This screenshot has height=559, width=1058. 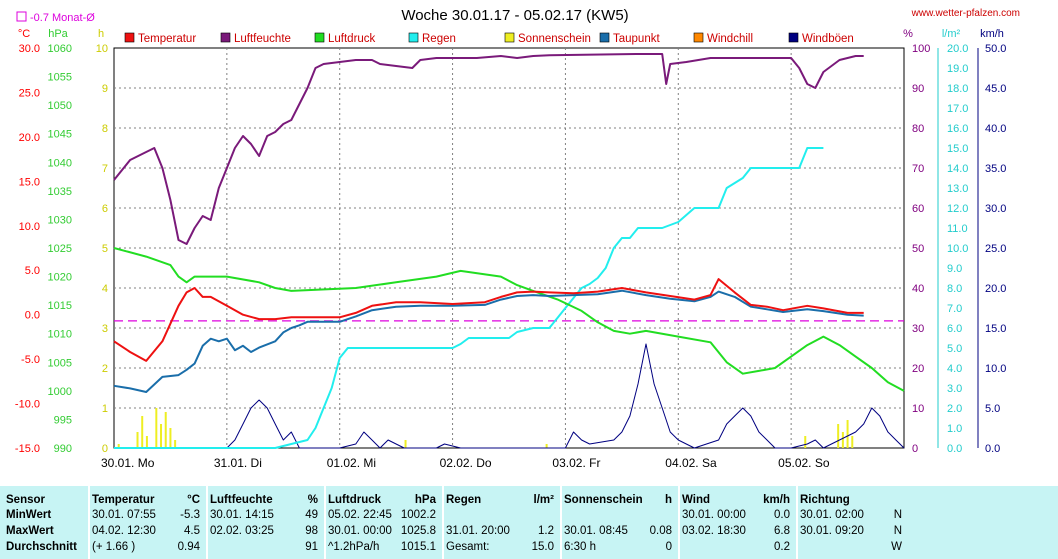 I want to click on tick-label-hpa: 1055, so click(x=60, y=78).